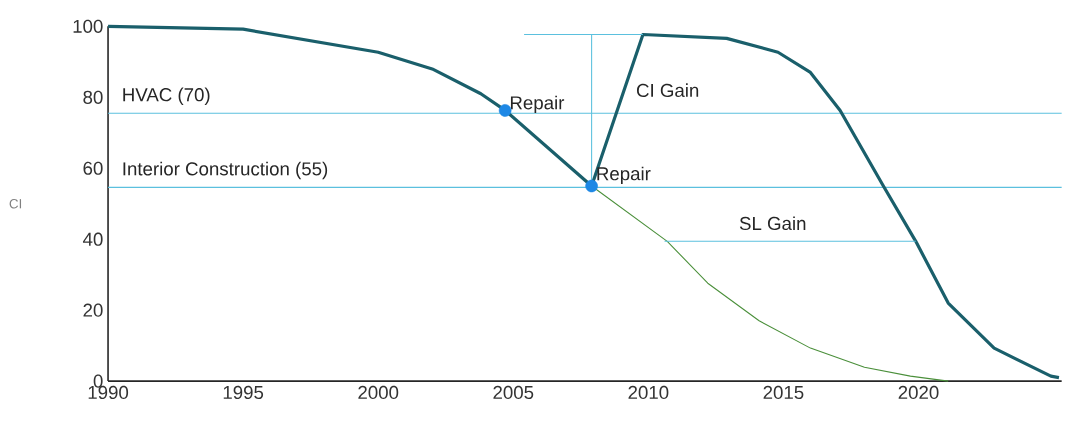 Image resolution: width=1067 pixels, height=426 pixels. What do you see at coordinates (93, 168) in the screenshot?
I see `y-tick-label: 60` at bounding box center [93, 168].